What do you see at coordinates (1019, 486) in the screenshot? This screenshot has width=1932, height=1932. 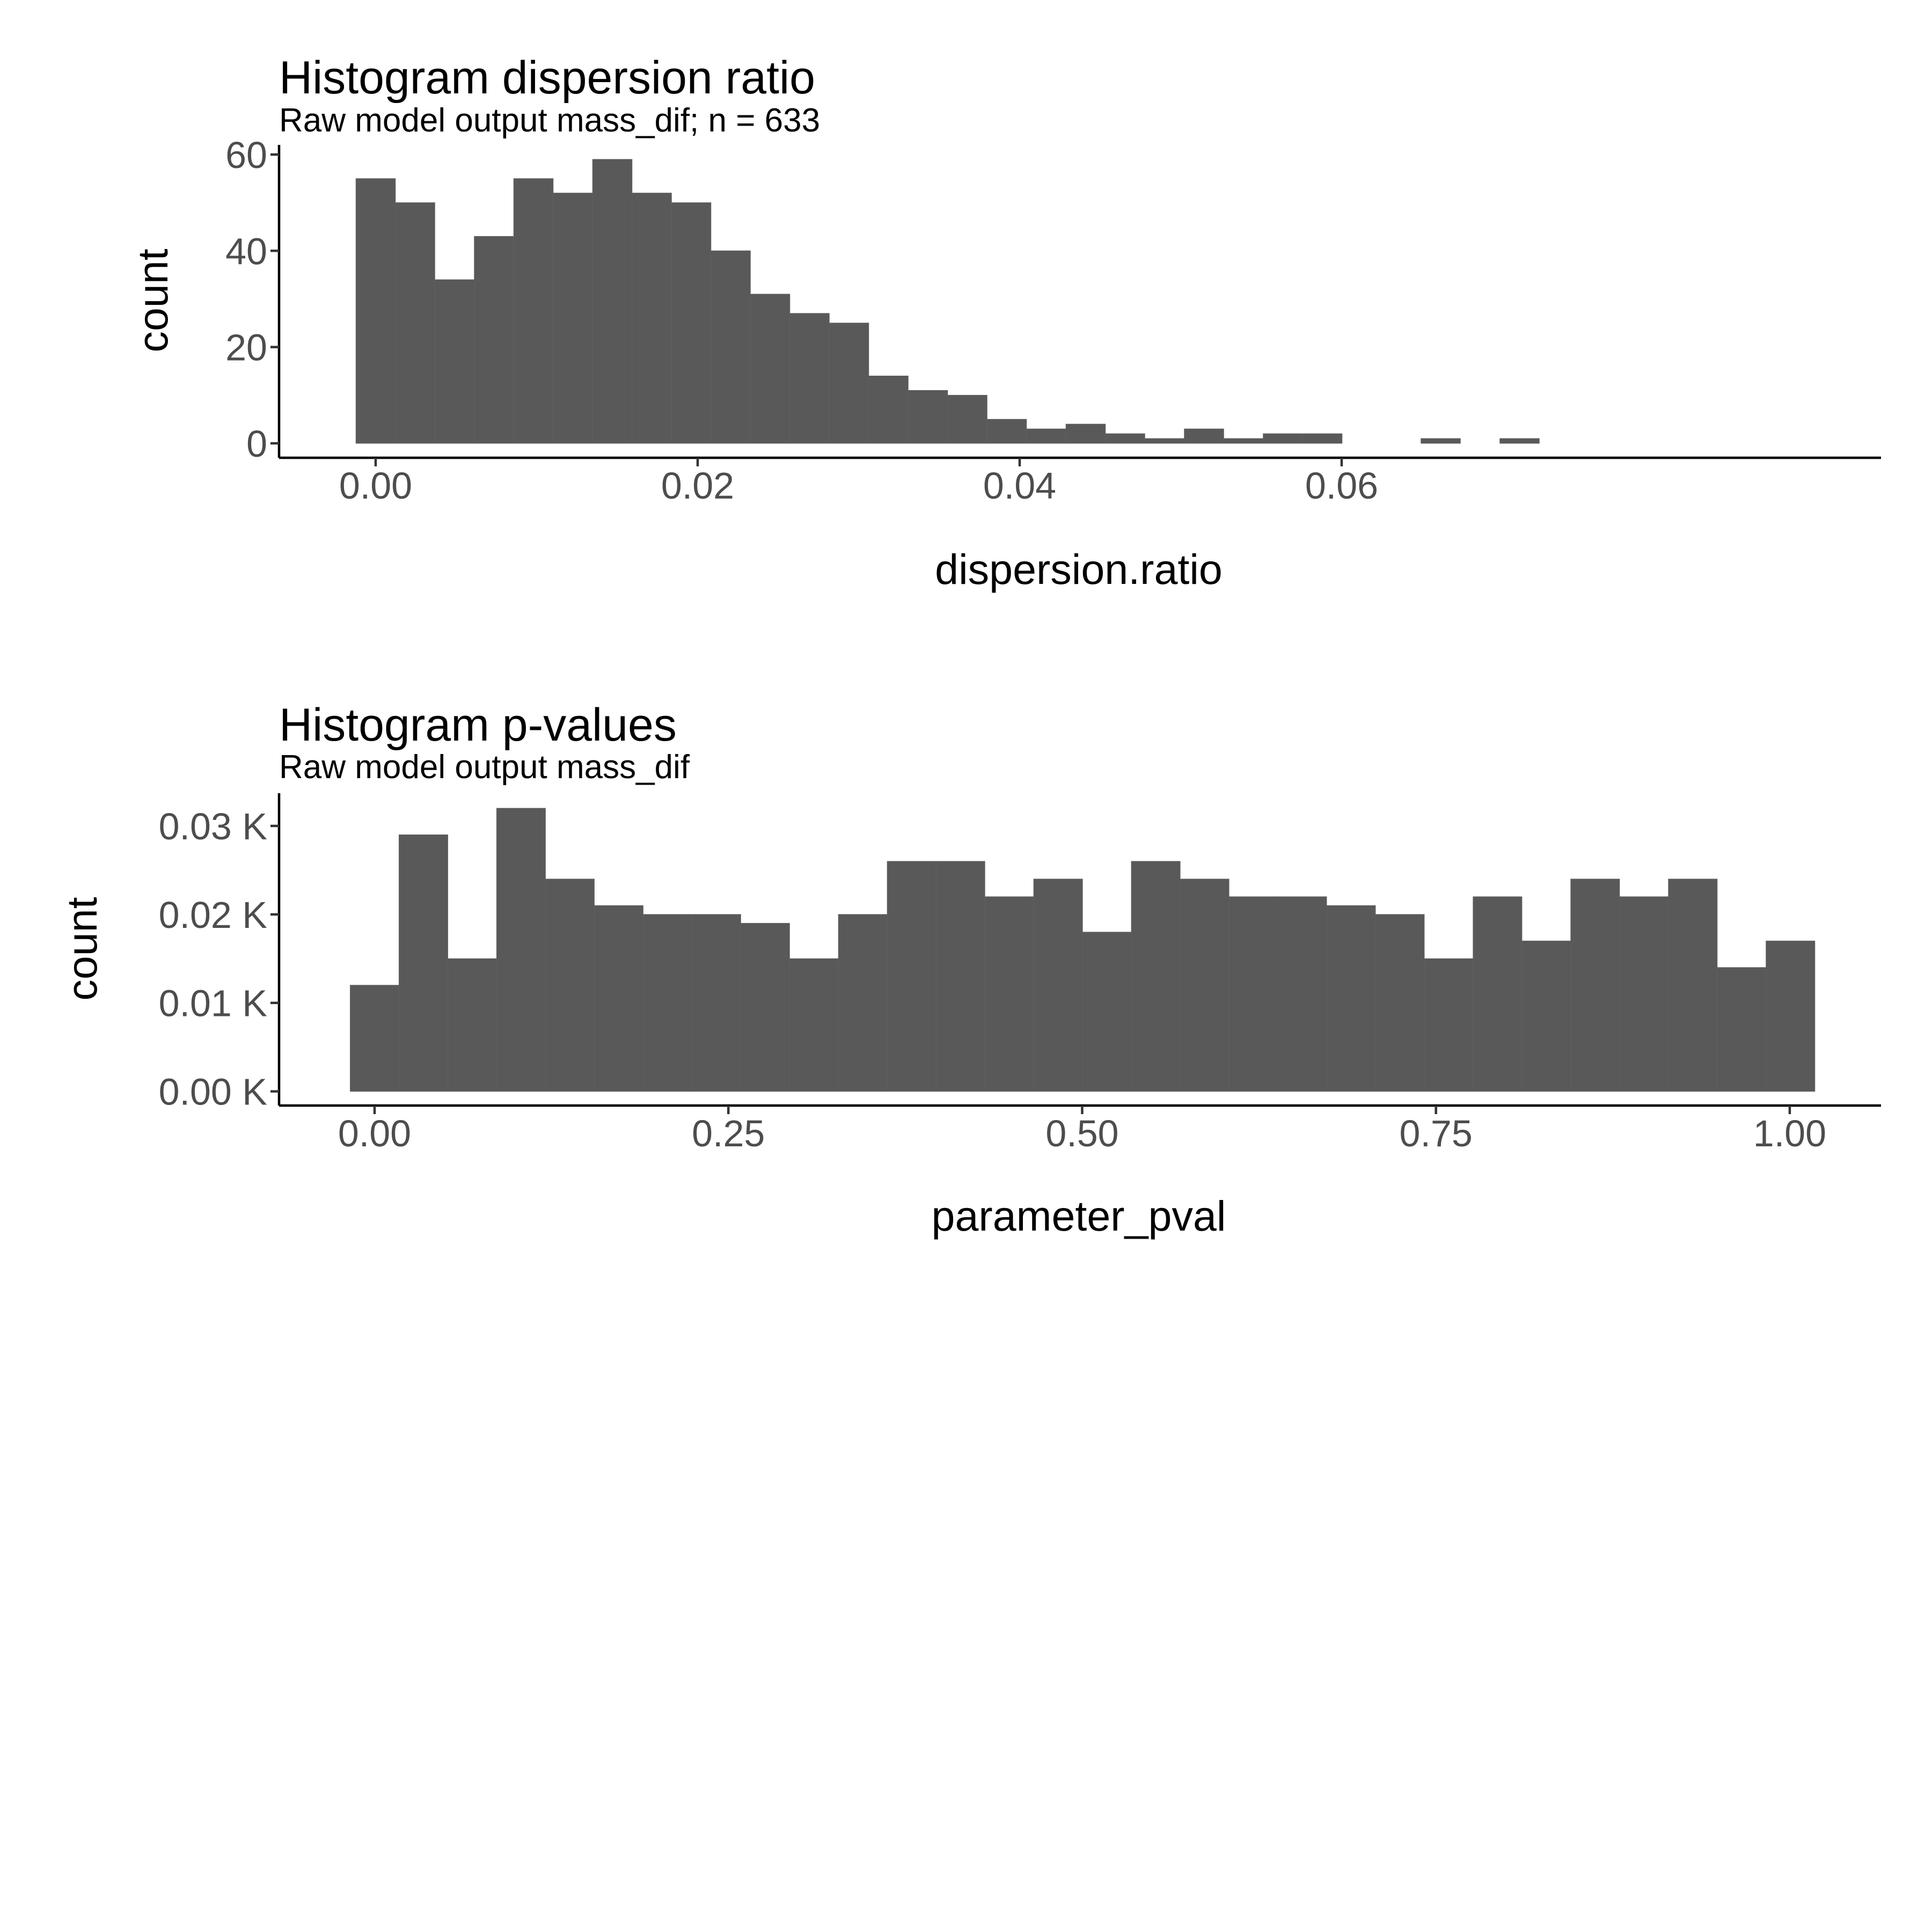 I see `x-tick-label: 0.04` at bounding box center [1019, 486].